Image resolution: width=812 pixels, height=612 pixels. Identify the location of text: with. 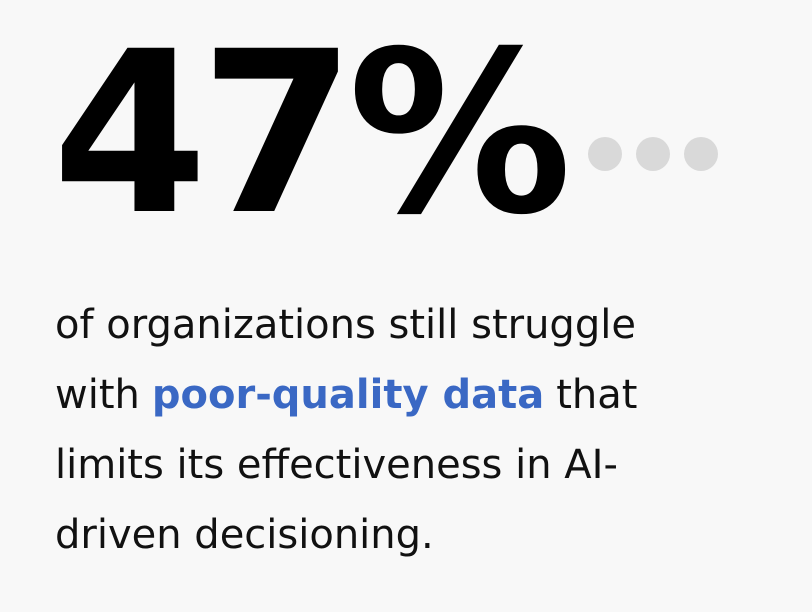
(97, 395).